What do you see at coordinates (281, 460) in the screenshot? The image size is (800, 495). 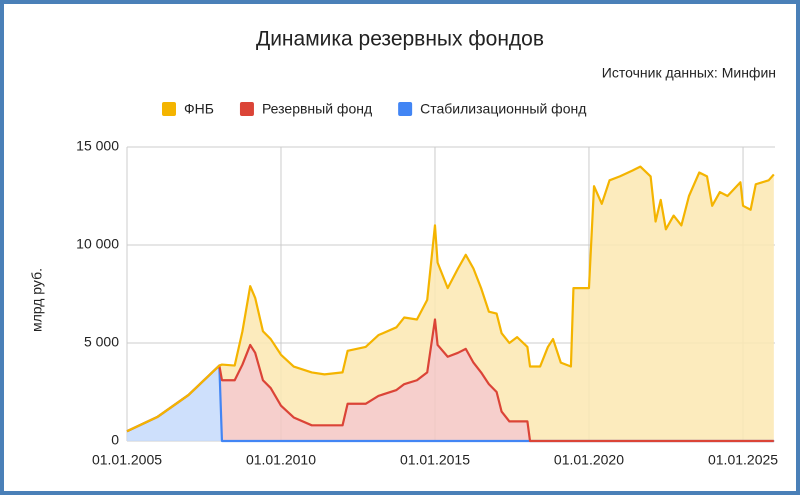 I see `x-tick-label: 01.01.2010` at bounding box center [281, 460].